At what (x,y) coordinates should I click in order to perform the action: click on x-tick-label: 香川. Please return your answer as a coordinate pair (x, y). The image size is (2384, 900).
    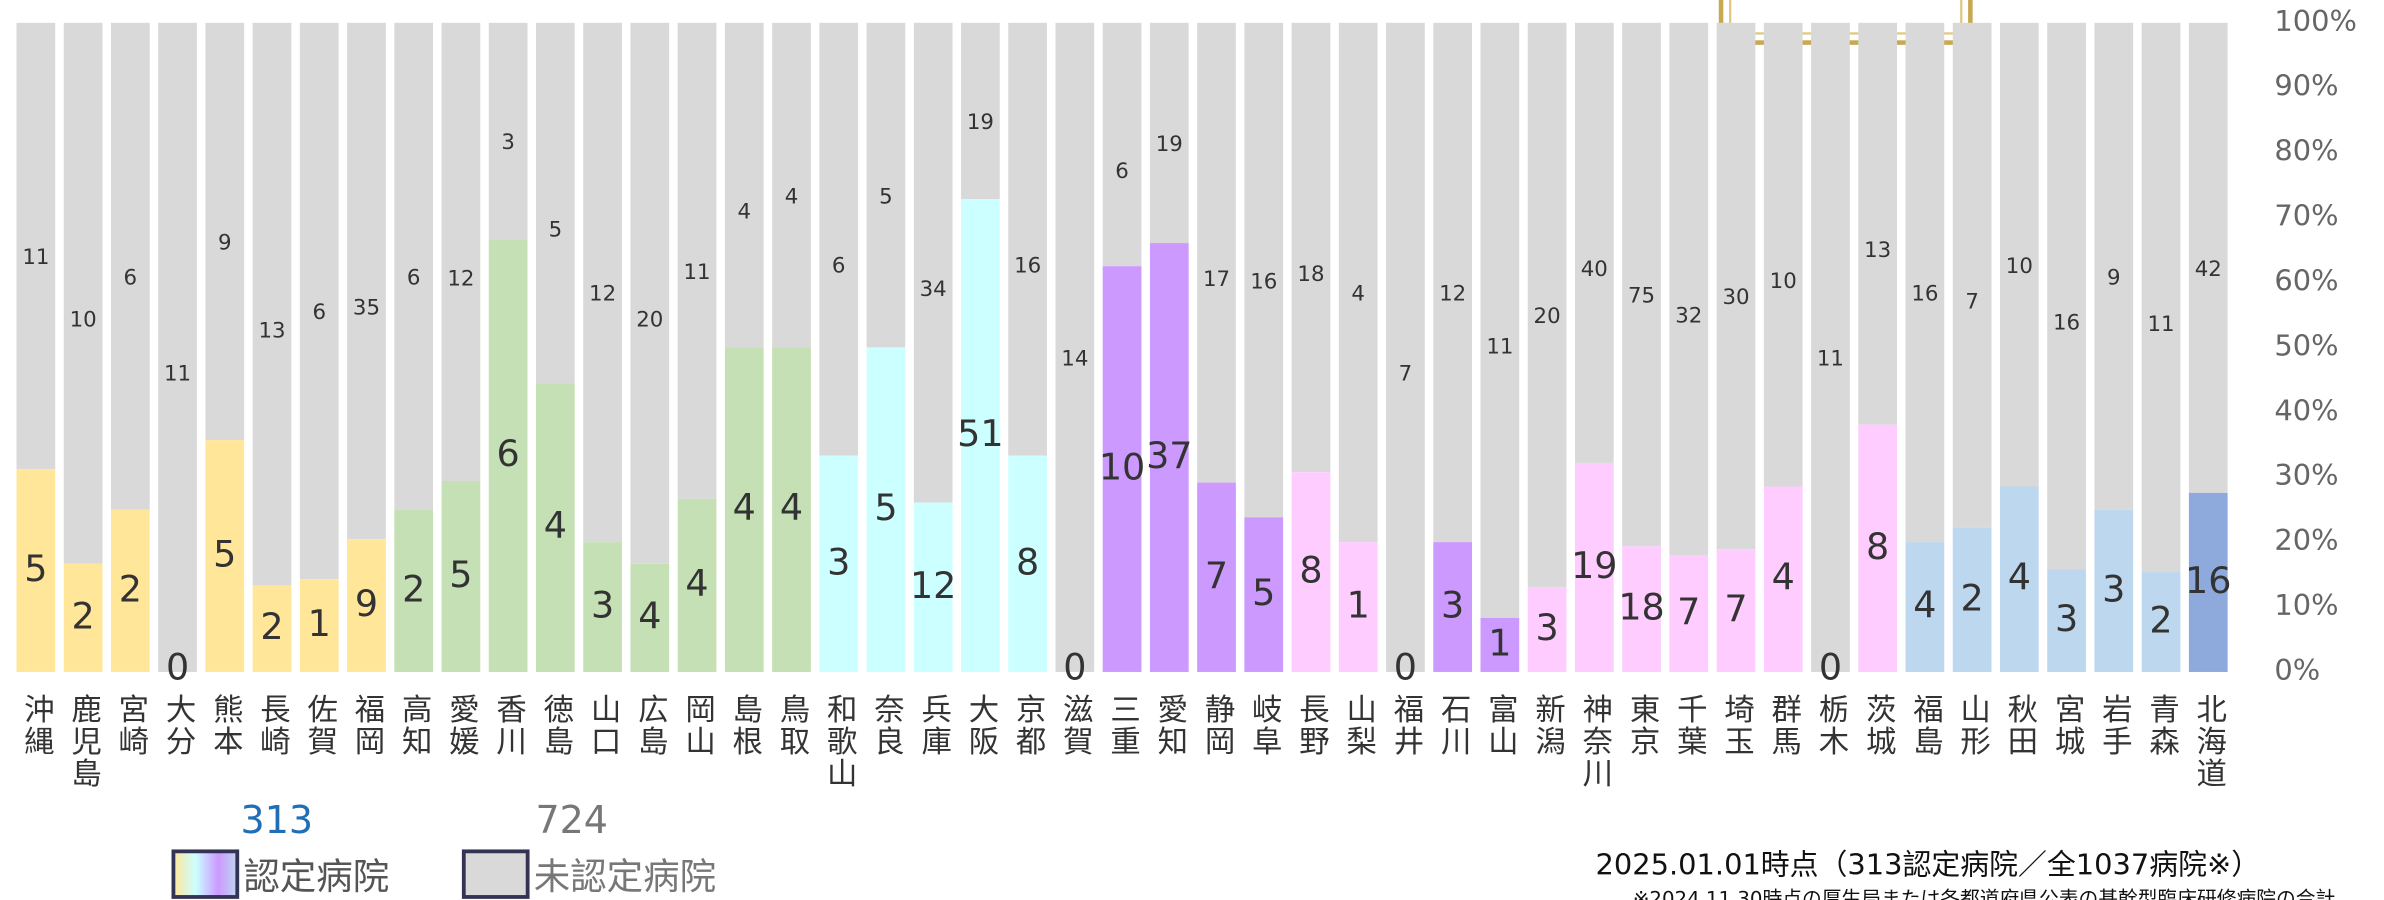
    Looking at the image, I should click on (509, 725).